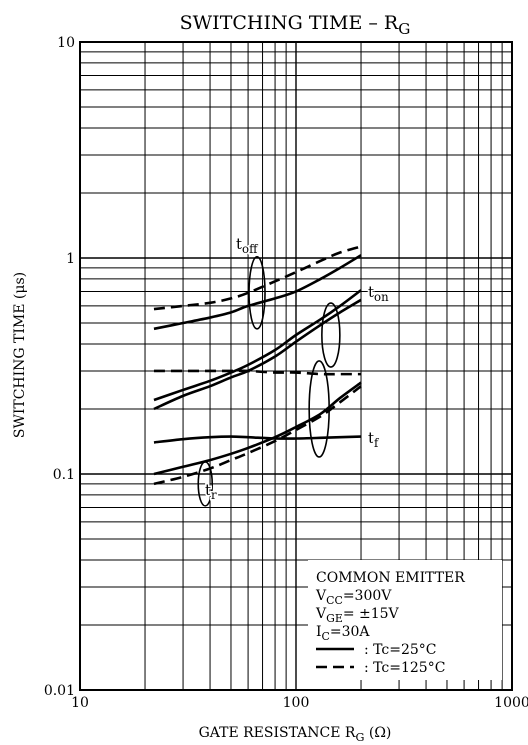  What do you see at coordinates (257, 372) in the screenshot?
I see `series-tf-125c` at bounding box center [257, 372].